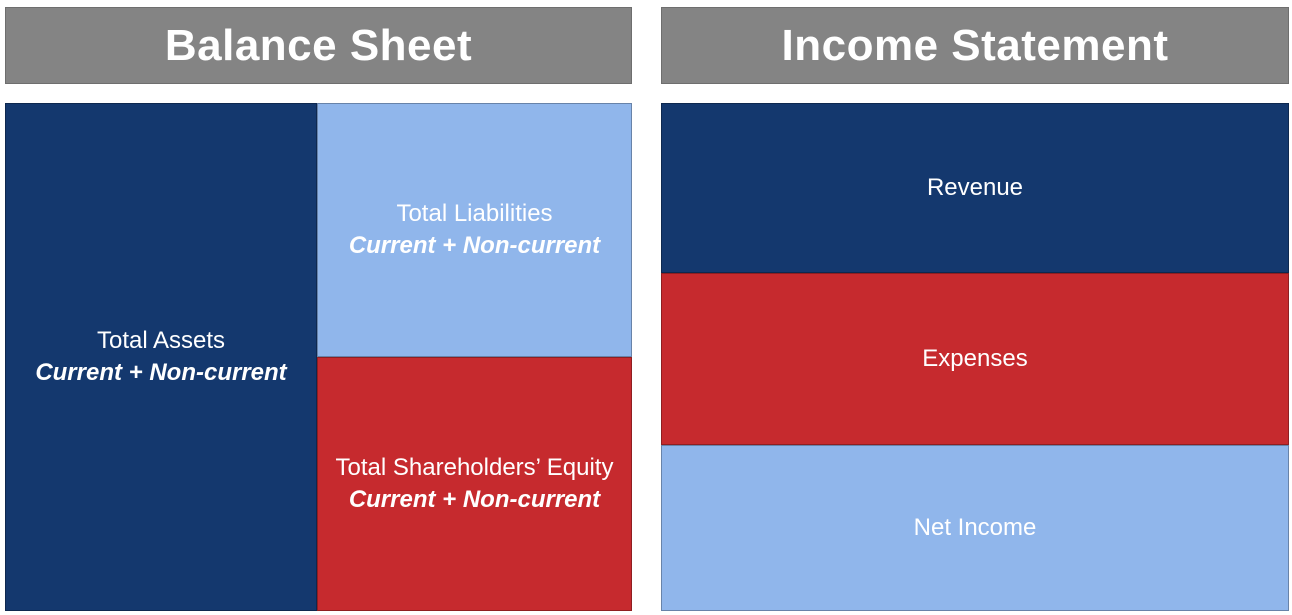  I want to click on shareholders-equity-label: Total Shareholders’ Equity, so click(474, 467).